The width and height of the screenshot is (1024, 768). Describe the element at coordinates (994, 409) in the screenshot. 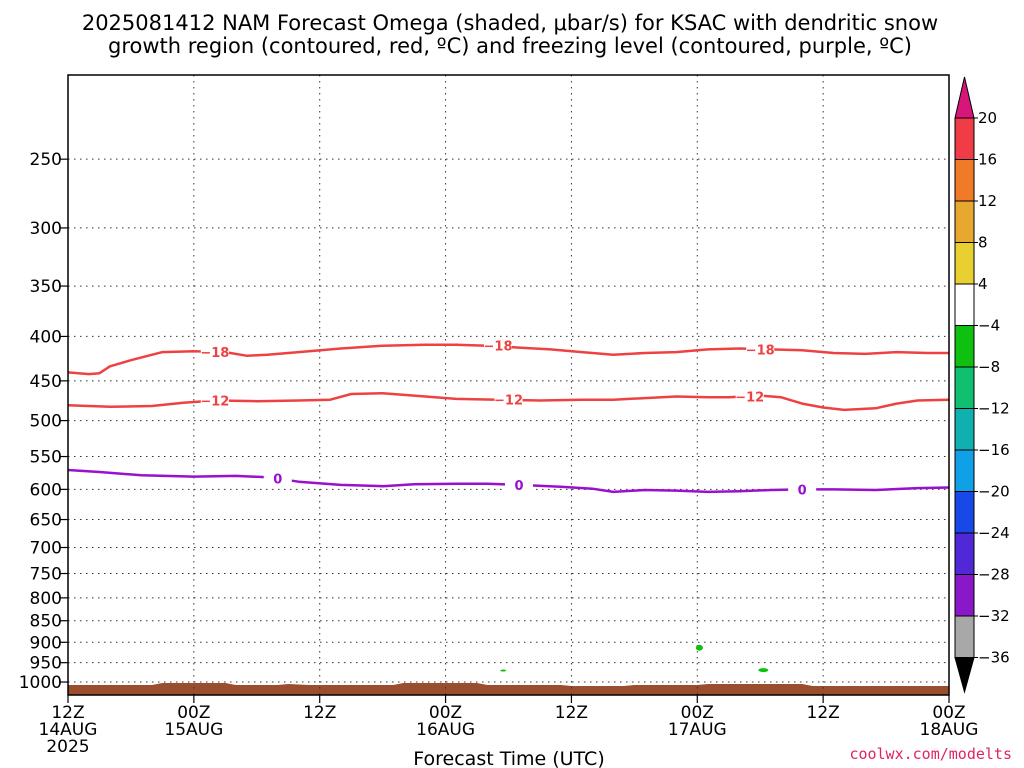

I see `colorbar-label: −12` at that location.